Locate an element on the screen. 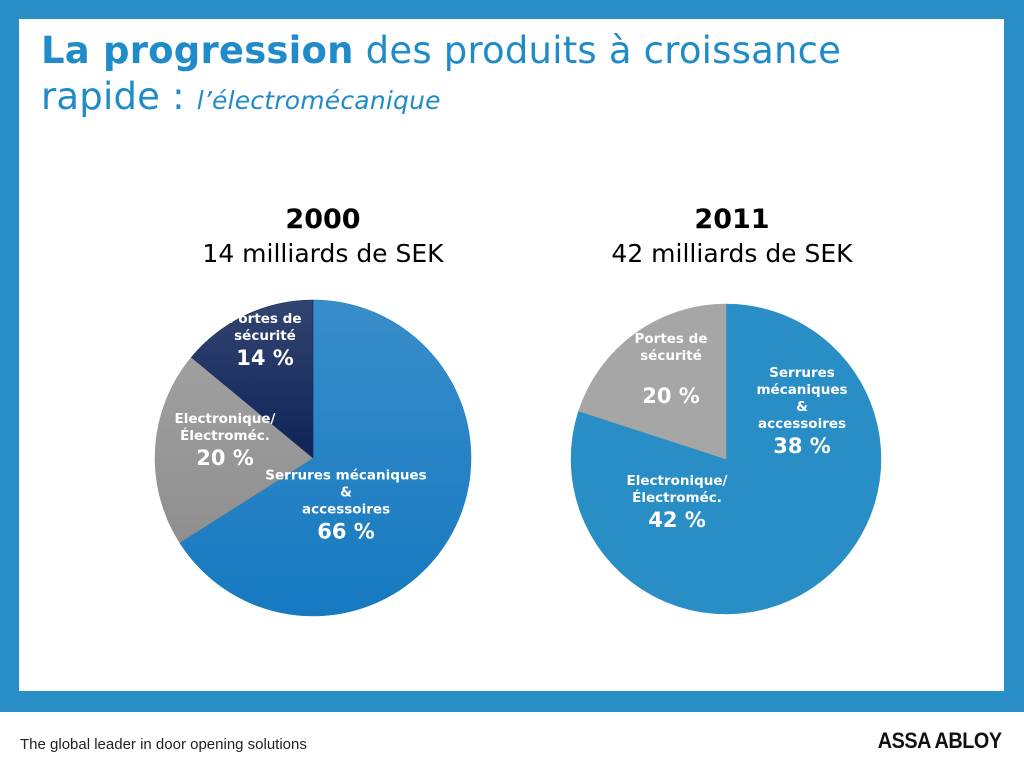 The width and height of the screenshot is (1024, 768). slice-value-2000-2: 14 % is located at coordinates (265, 358).